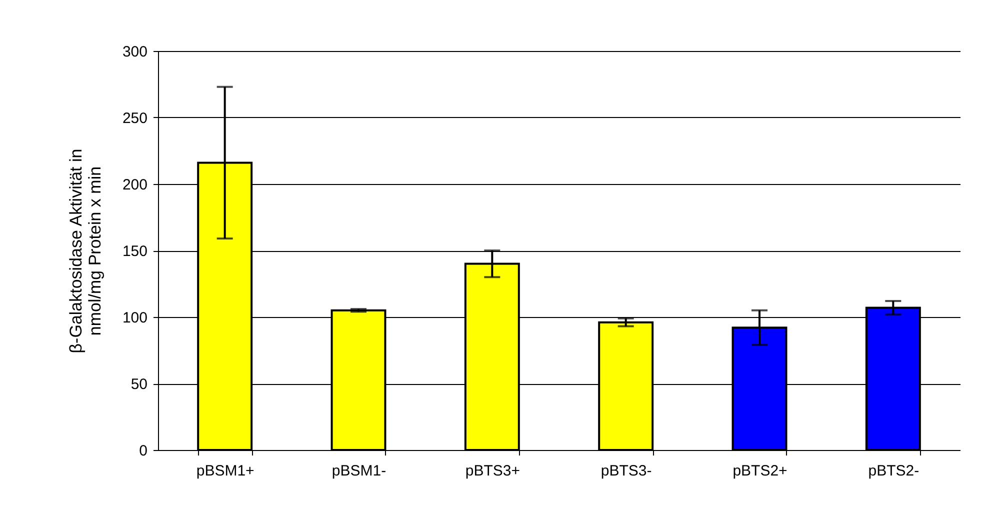 This screenshot has width=987, height=518. What do you see at coordinates (626, 471) in the screenshot?
I see `x-tick-label: pBTS3-` at bounding box center [626, 471].